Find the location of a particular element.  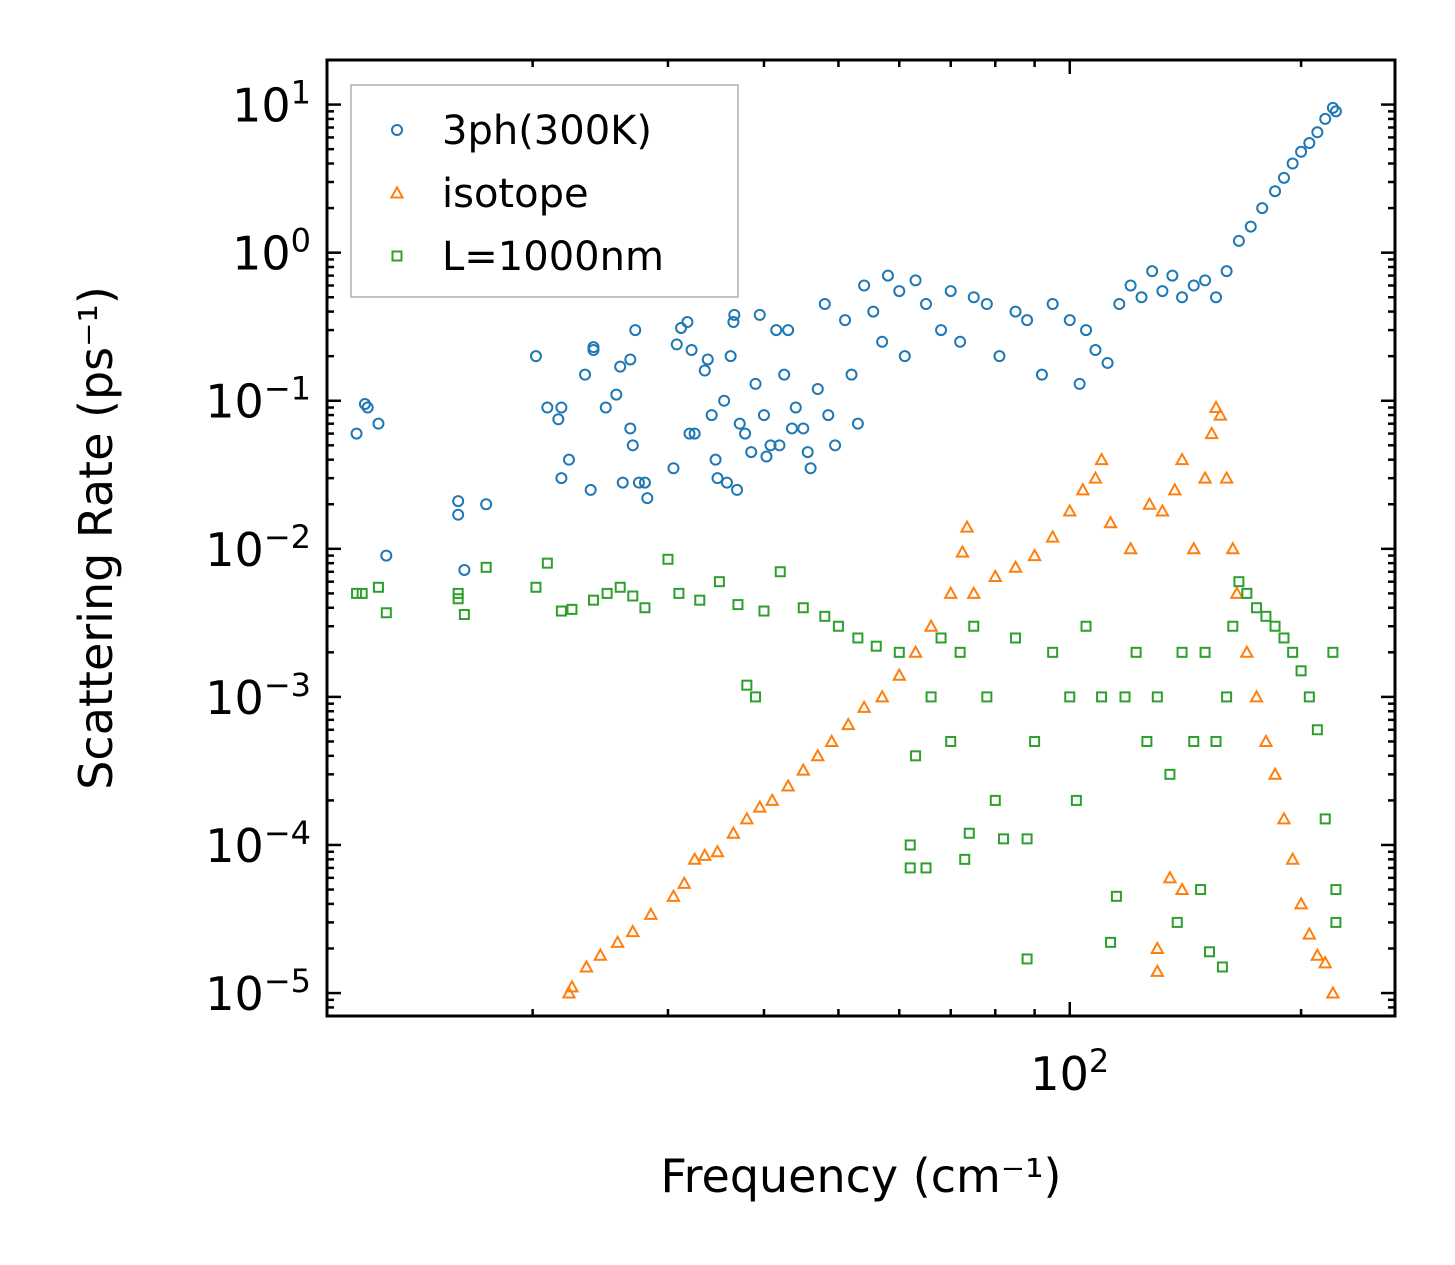

y-tick-label: 10⁻¹ is located at coordinates (258, 399).